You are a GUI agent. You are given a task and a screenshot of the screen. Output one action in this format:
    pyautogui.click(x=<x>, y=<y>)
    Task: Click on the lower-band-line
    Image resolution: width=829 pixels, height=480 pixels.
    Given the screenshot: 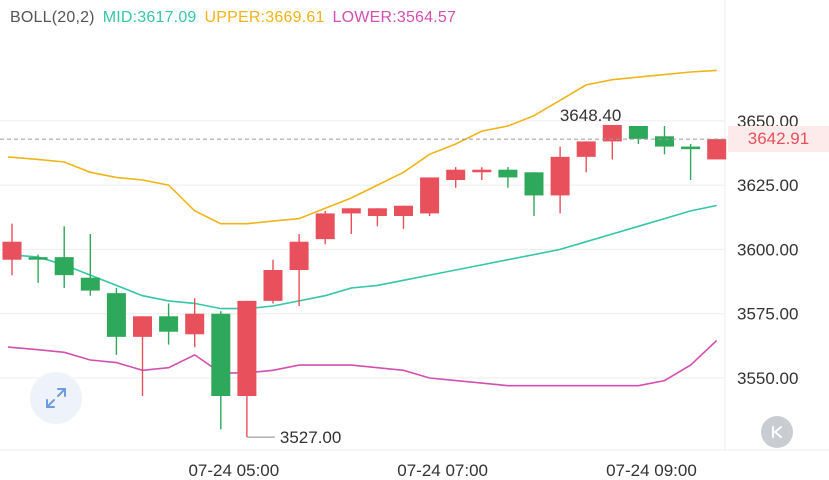 What is the action you would take?
    pyautogui.click(x=362, y=363)
    